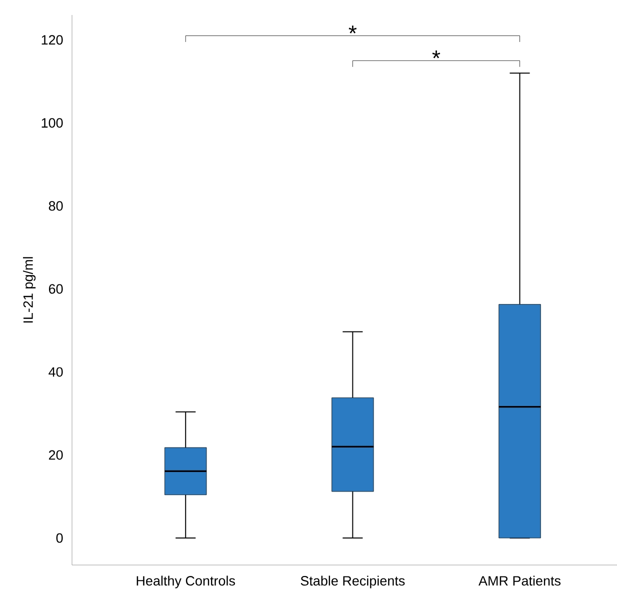 Image resolution: width=617 pixels, height=594 pixels. What do you see at coordinates (55, 372) in the screenshot?
I see `y-tick-label: 40` at bounding box center [55, 372].